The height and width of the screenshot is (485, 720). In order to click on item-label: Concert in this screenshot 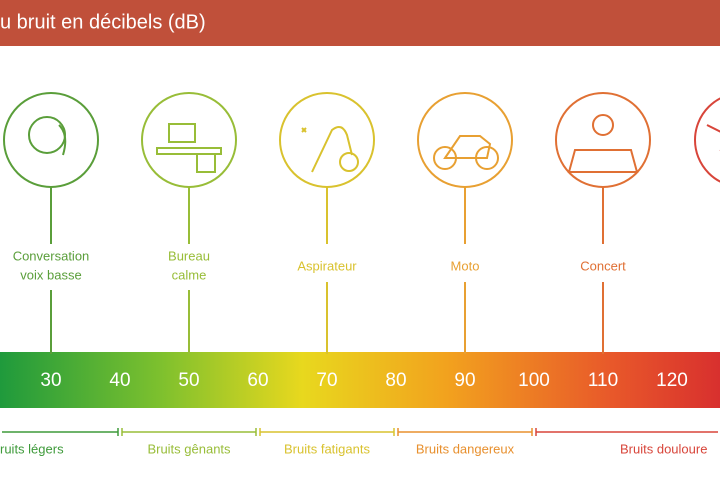, I will do `click(603, 265)`.